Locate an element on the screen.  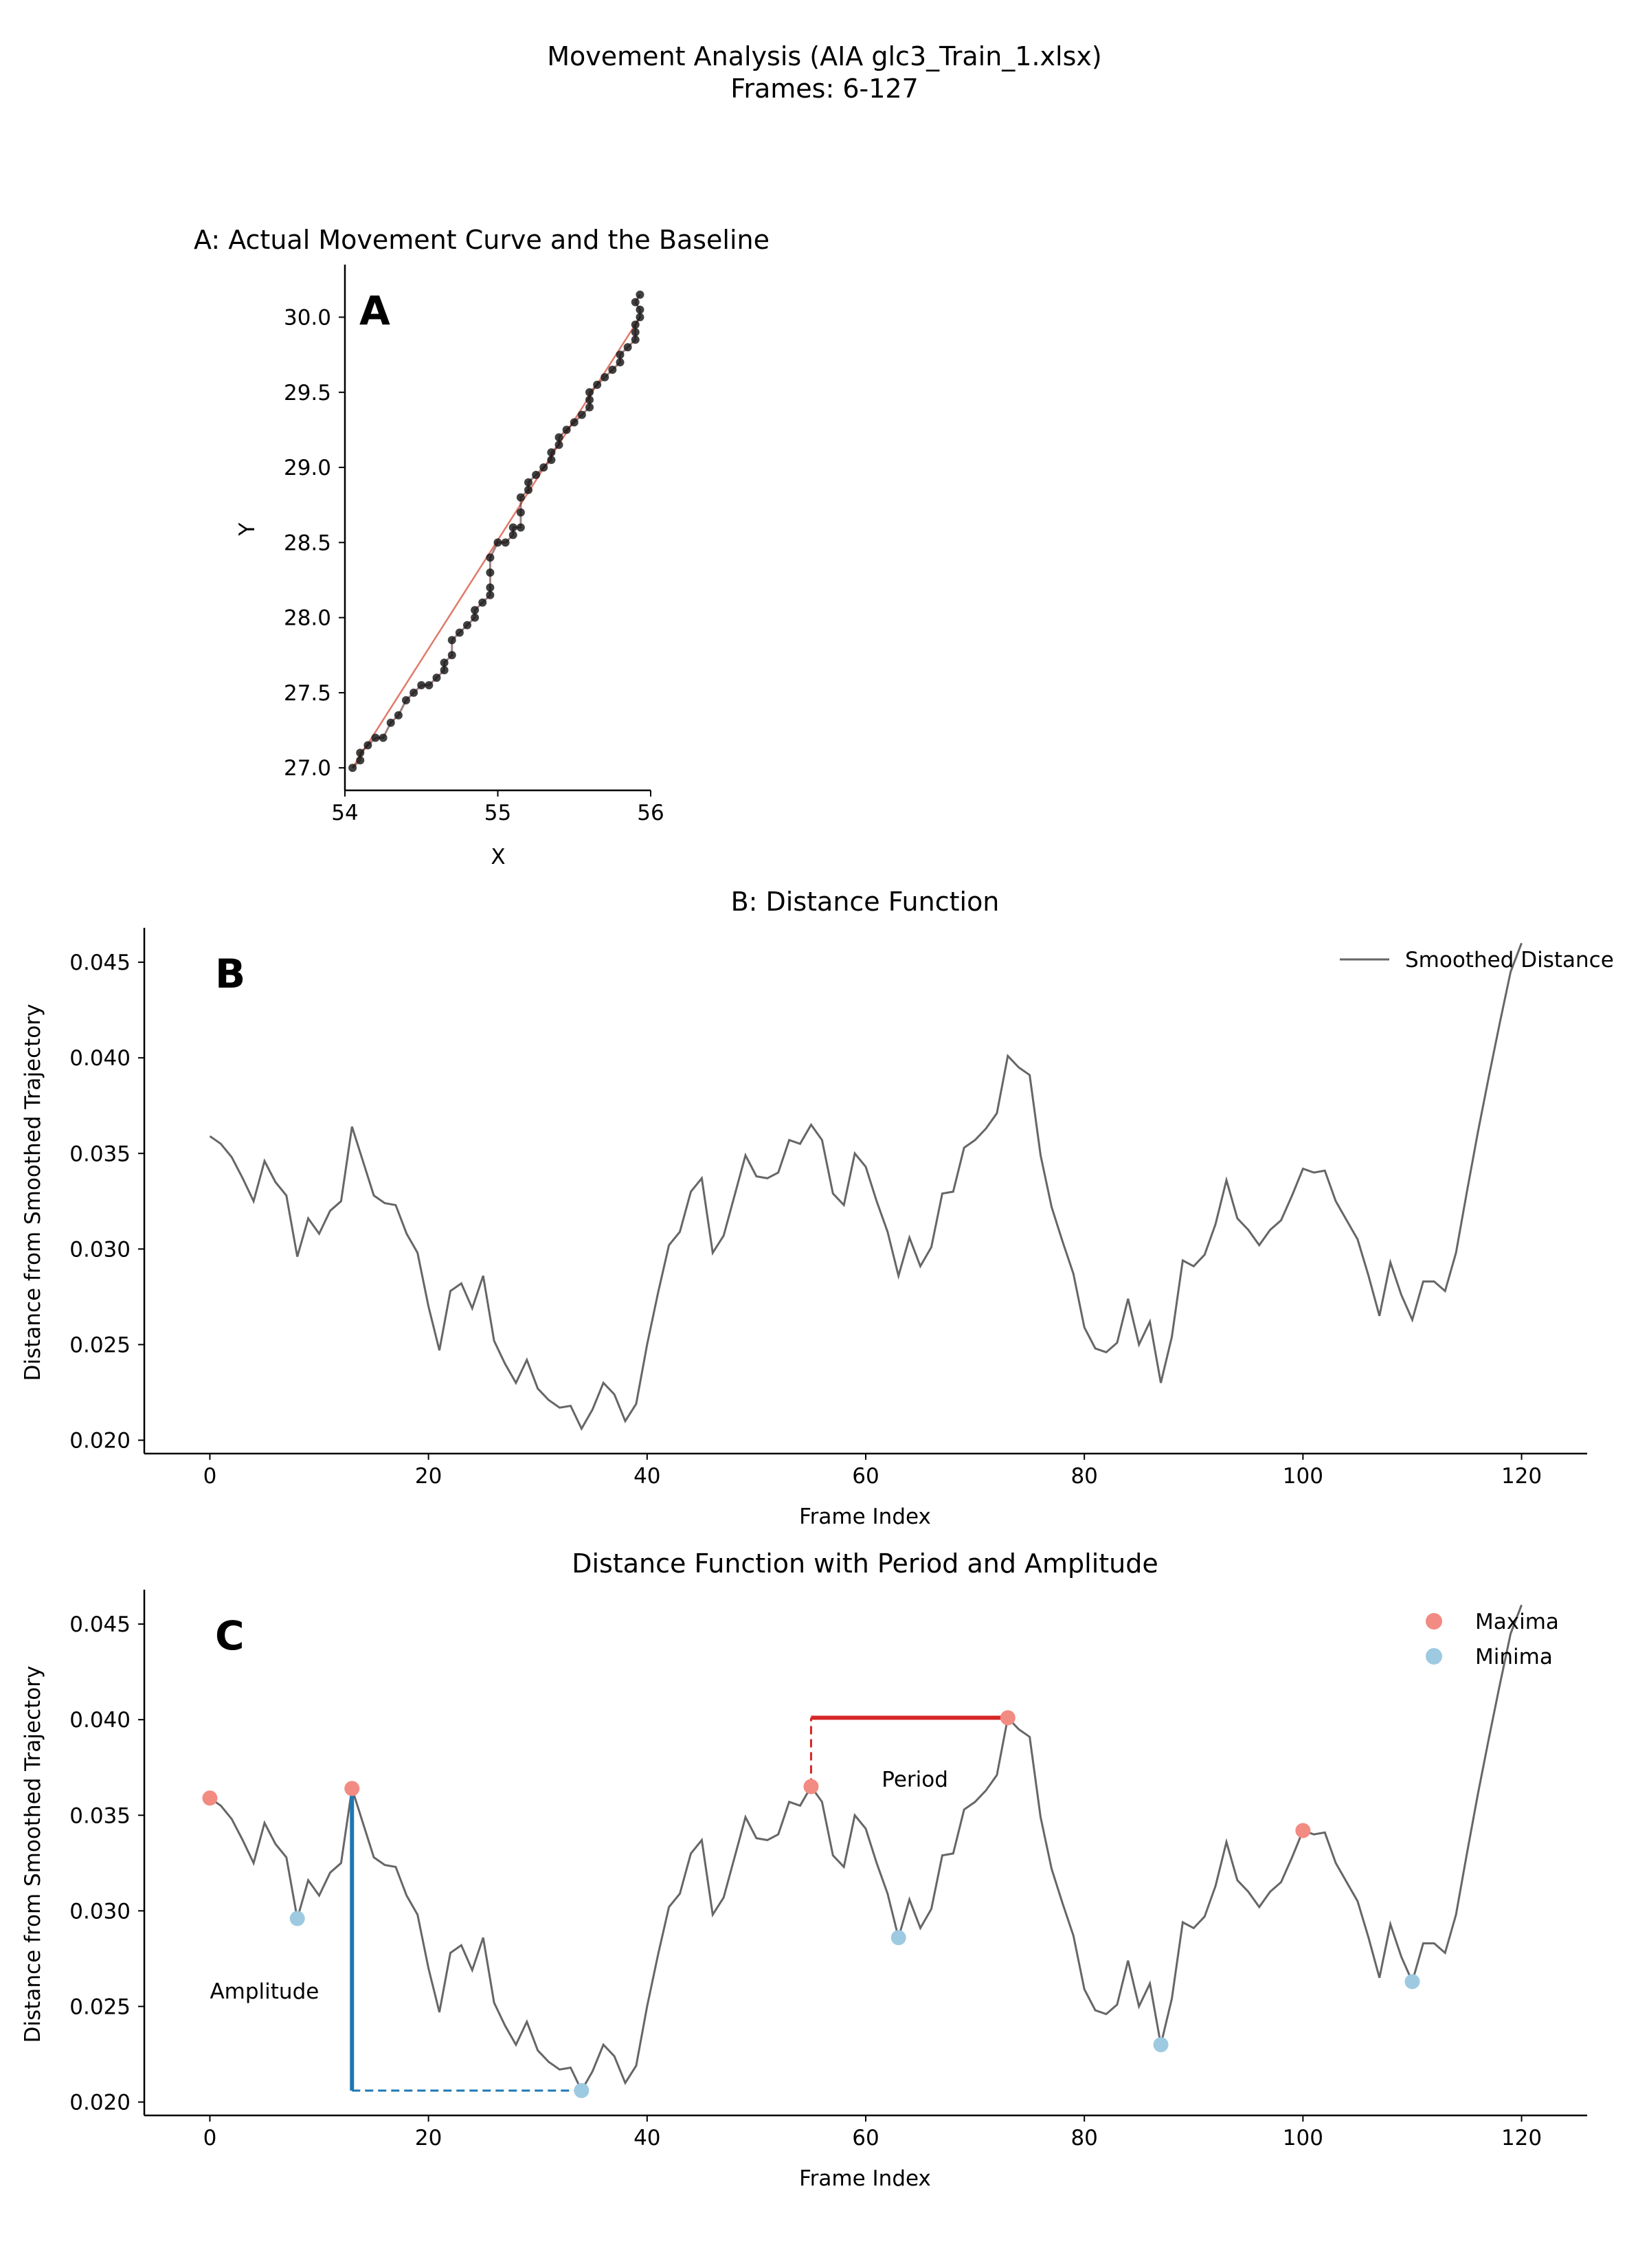
panel-c-y-tick-label: 0.035 is located at coordinates (100, 1816).